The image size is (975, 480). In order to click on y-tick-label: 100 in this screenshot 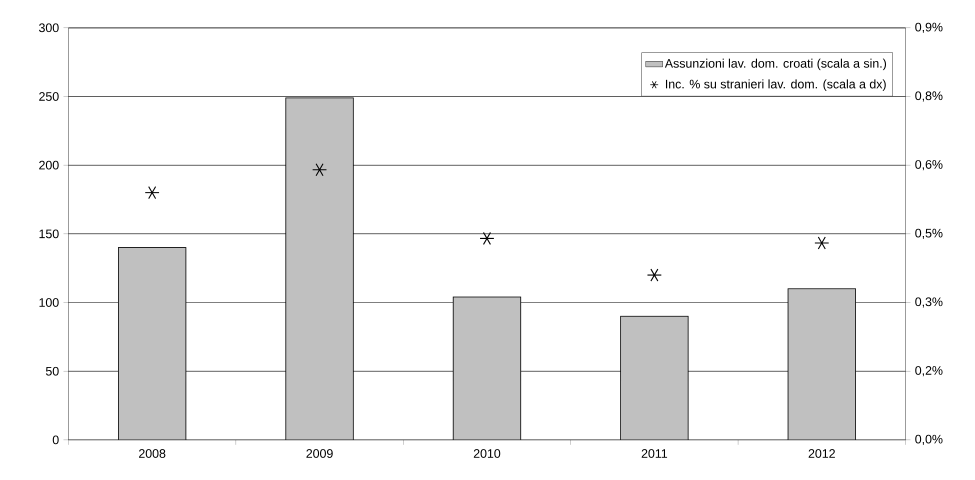, I will do `click(49, 303)`.